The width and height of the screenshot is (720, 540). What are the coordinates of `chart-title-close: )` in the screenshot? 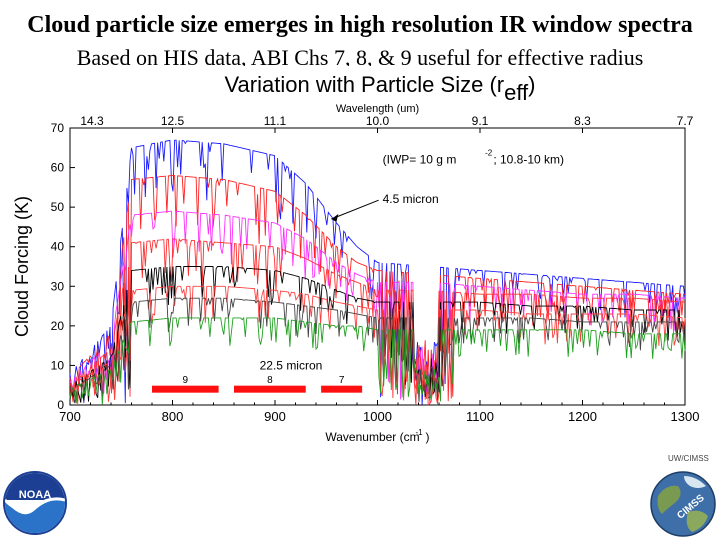 It's located at (532, 84).